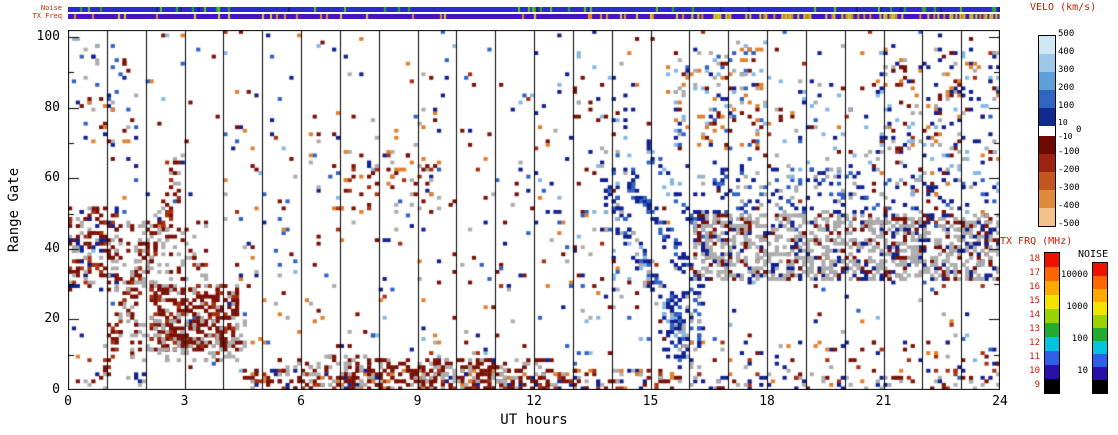 The height and width of the screenshot is (435, 1118). I want to click on y-tick-label: 40, so click(52, 248).